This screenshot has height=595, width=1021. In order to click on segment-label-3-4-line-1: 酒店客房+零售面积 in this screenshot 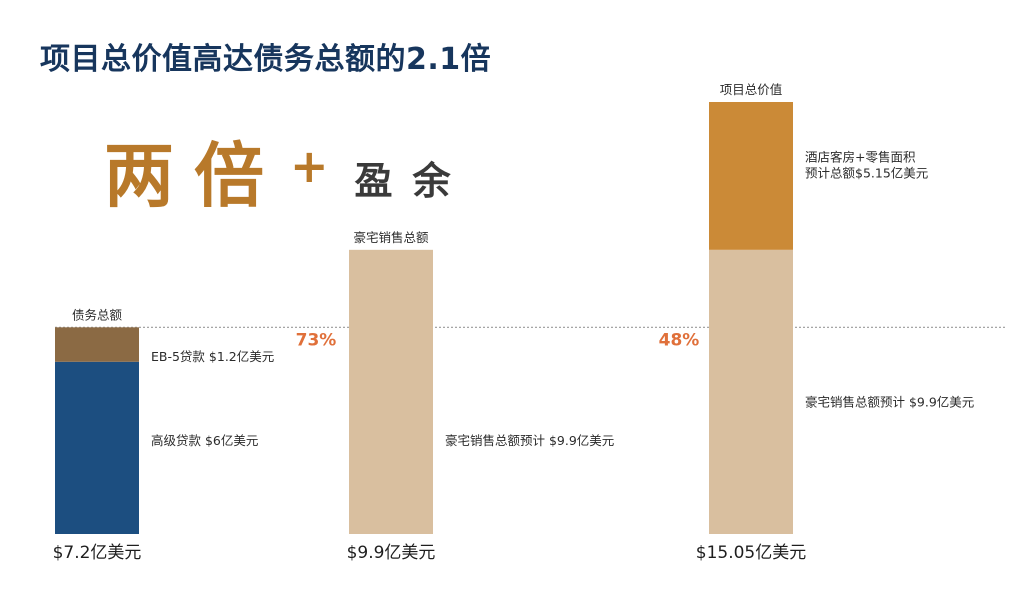, I will do `click(860, 157)`.